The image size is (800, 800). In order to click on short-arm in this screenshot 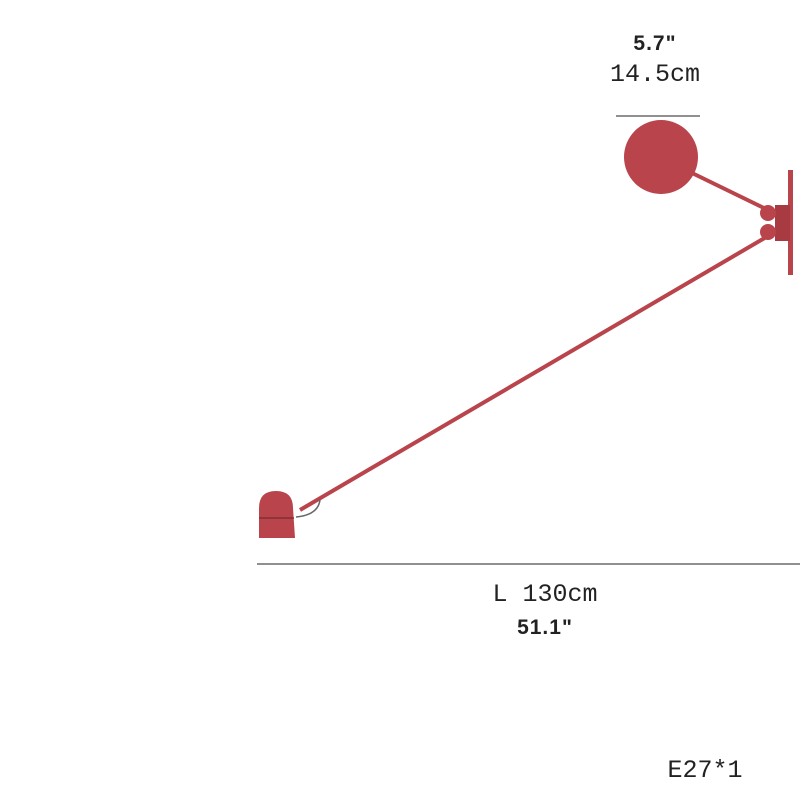, I will do `click(729, 191)`.